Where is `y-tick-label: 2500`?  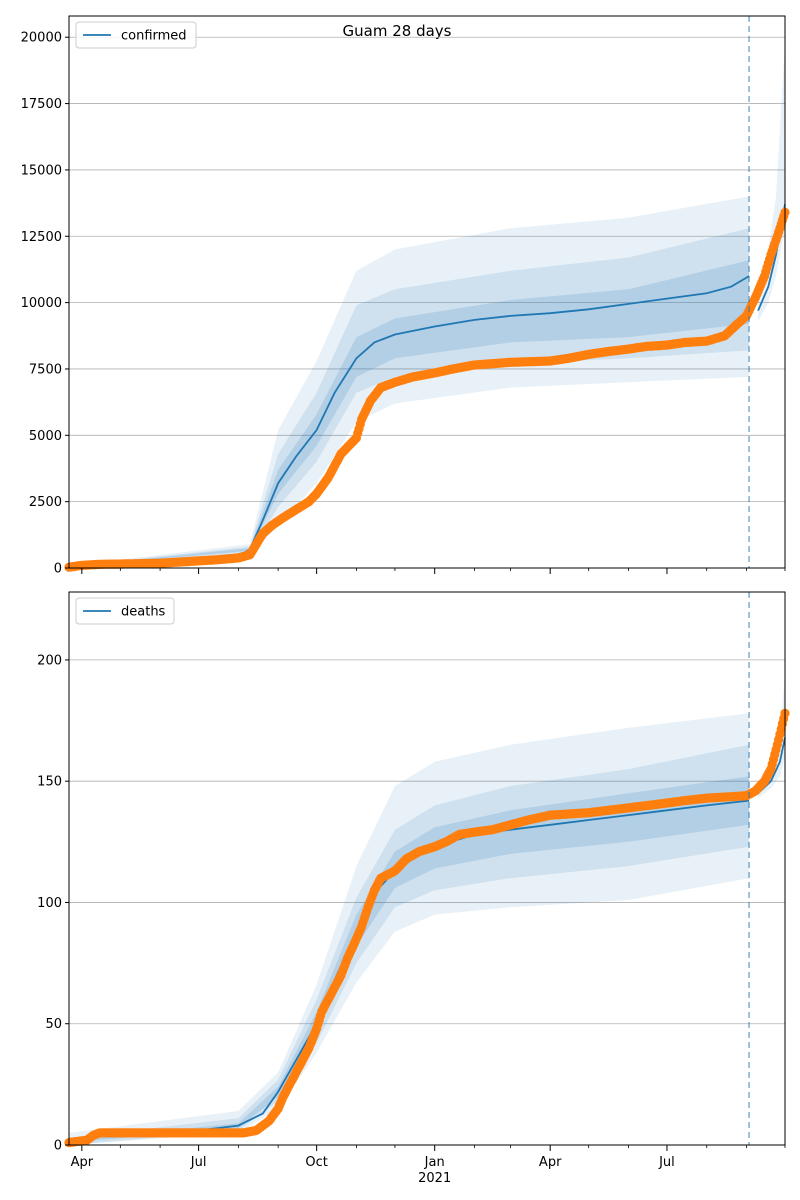 y-tick-label: 2500 is located at coordinates (45, 502).